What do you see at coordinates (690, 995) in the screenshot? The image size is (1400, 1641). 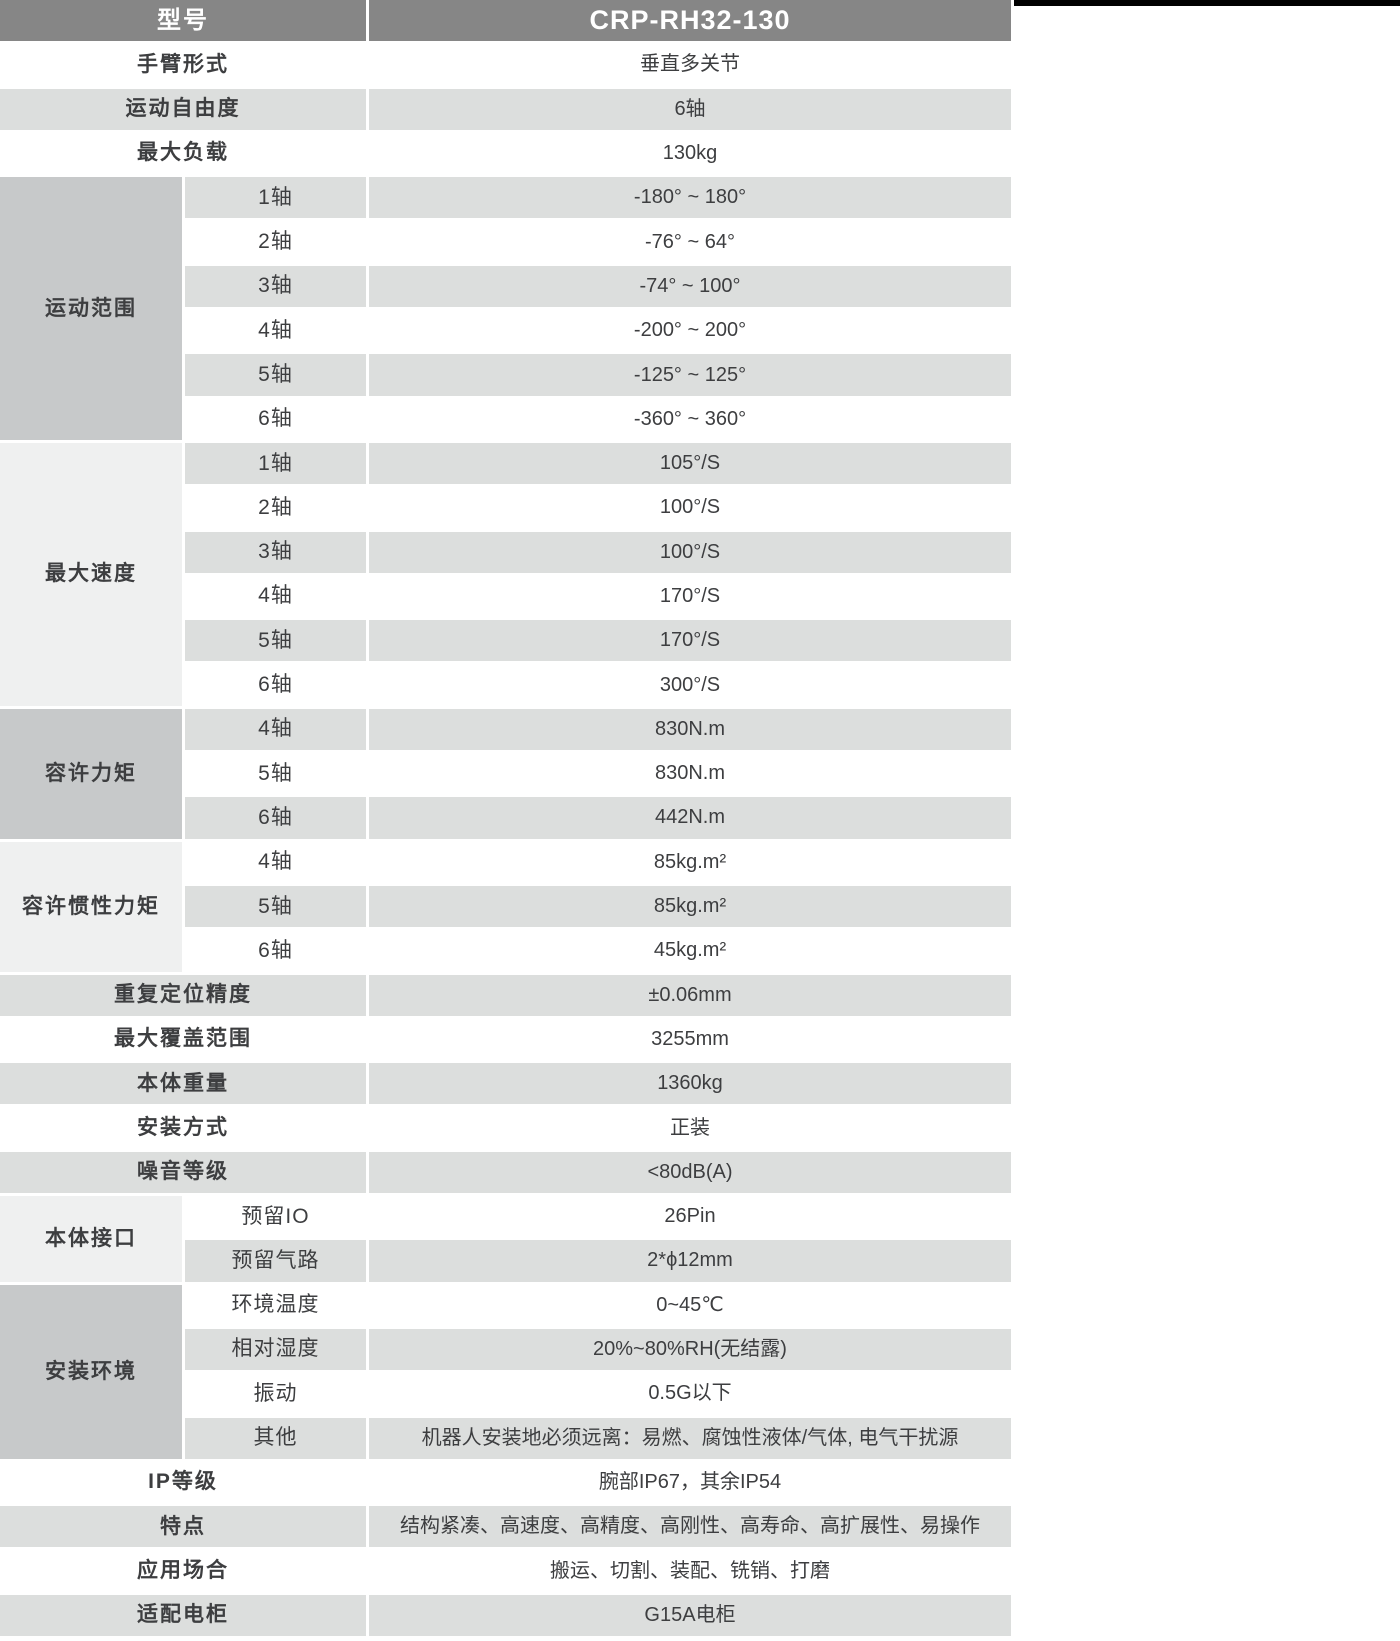 I see `row-value: ±0.06mm` at bounding box center [690, 995].